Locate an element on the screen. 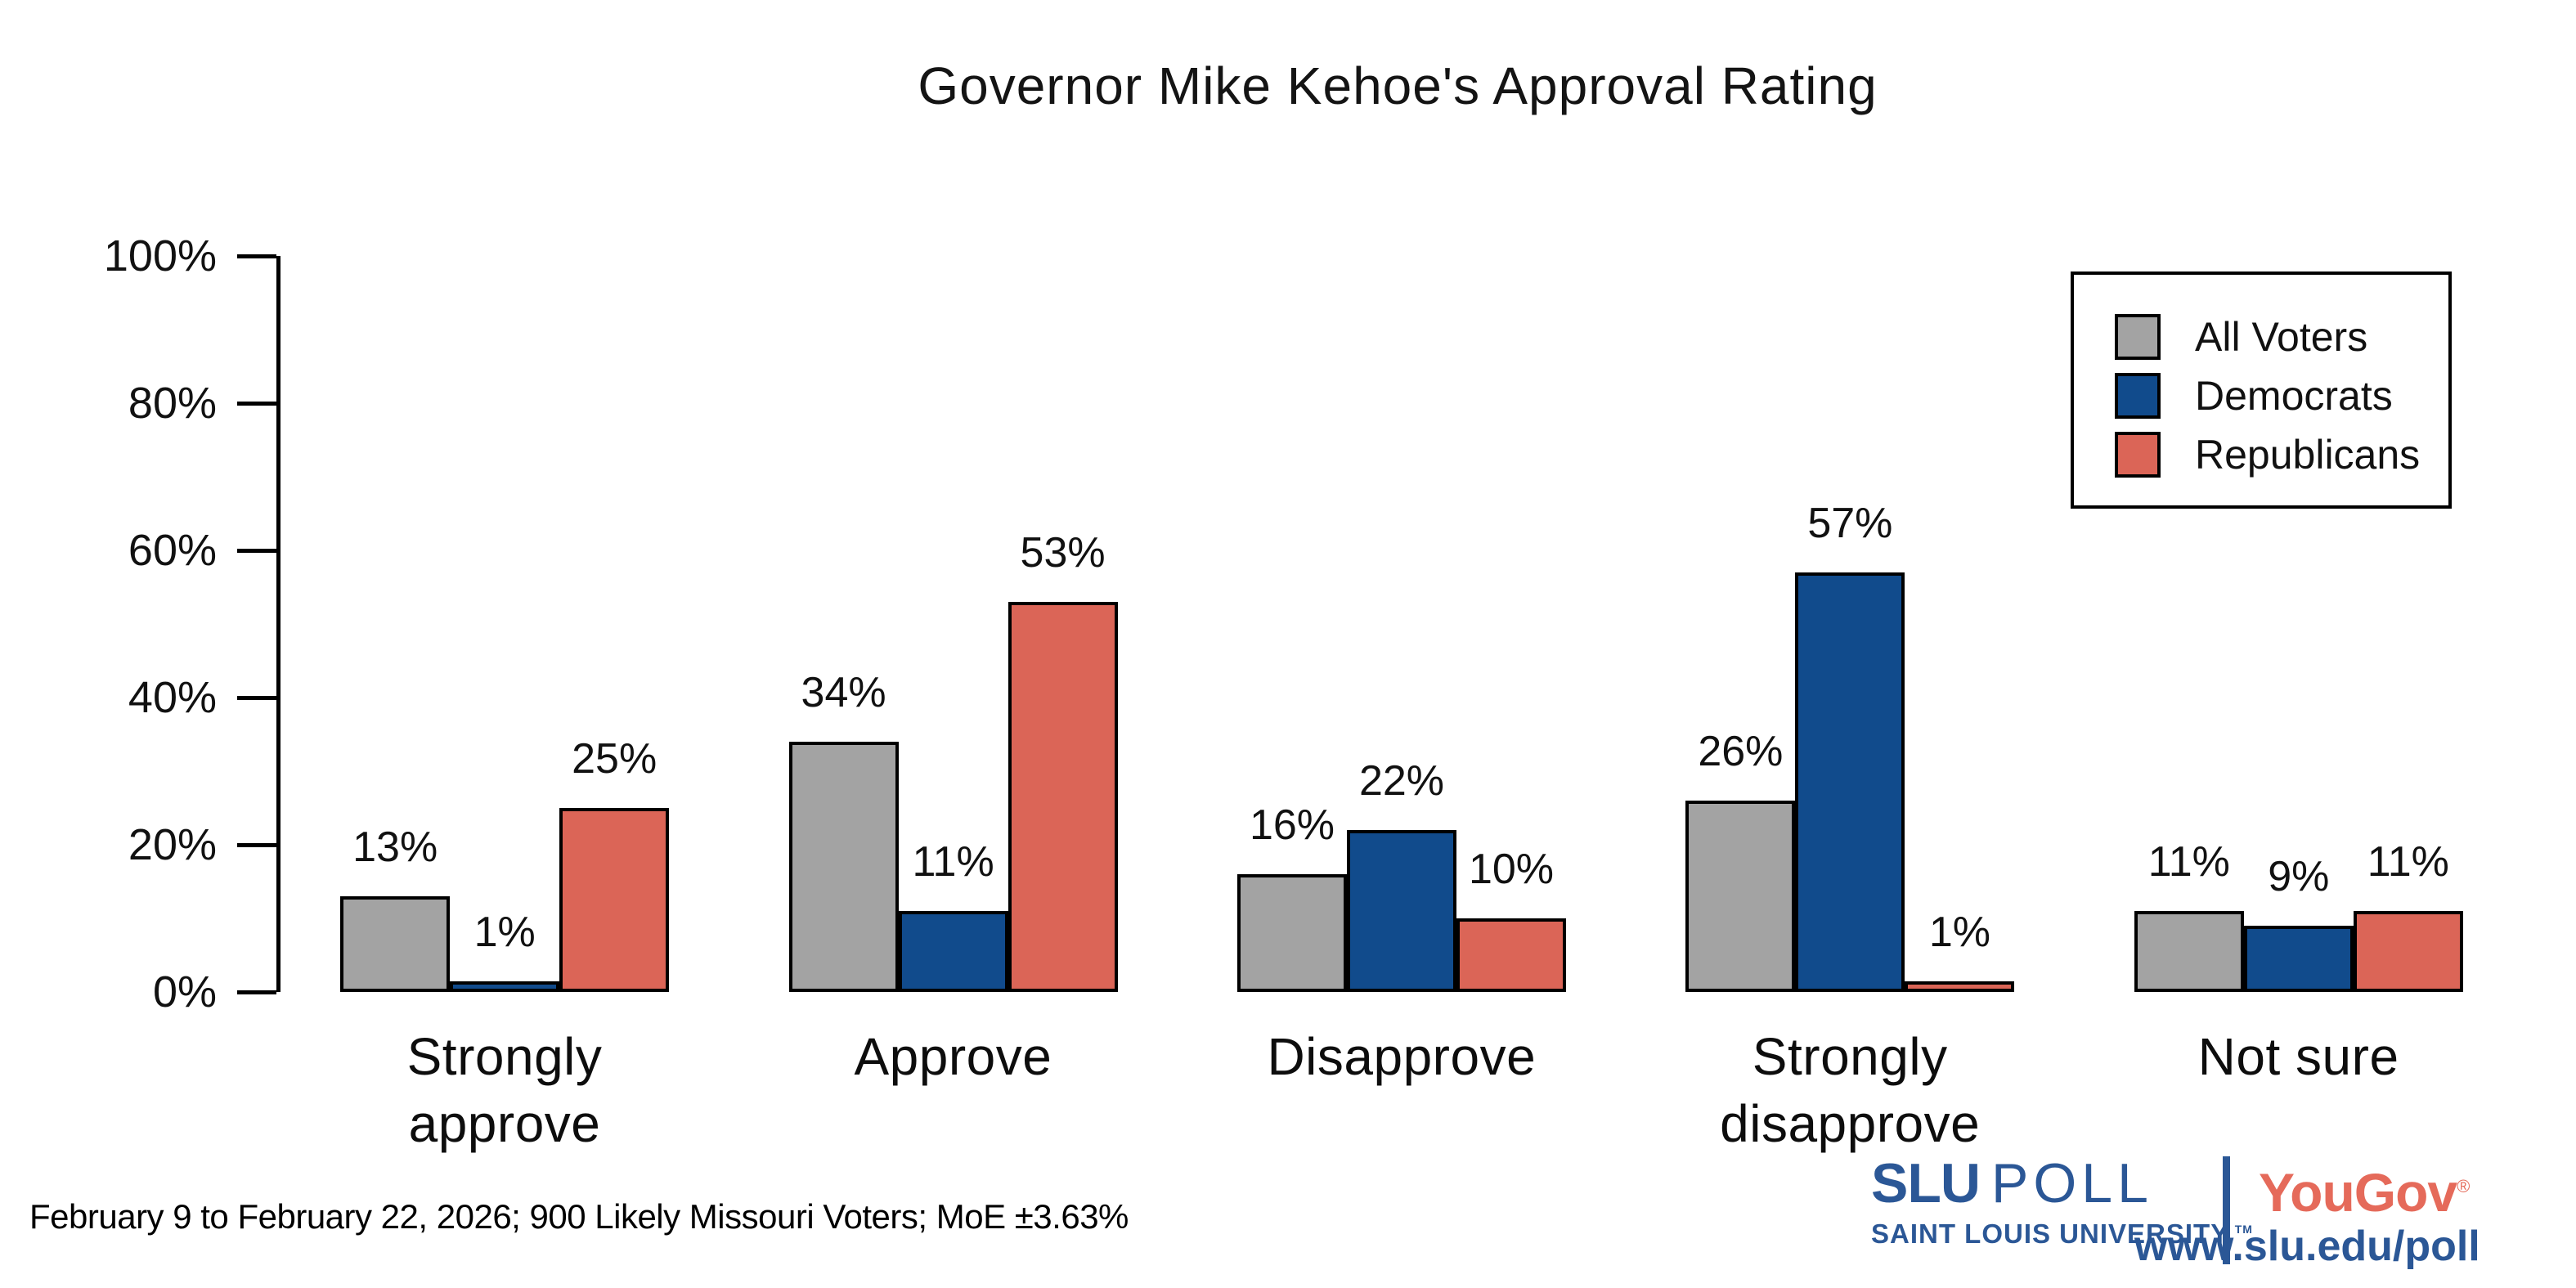 This screenshot has width=2576, height=1288. bar-democrats-disapprove is located at coordinates (1401, 911).